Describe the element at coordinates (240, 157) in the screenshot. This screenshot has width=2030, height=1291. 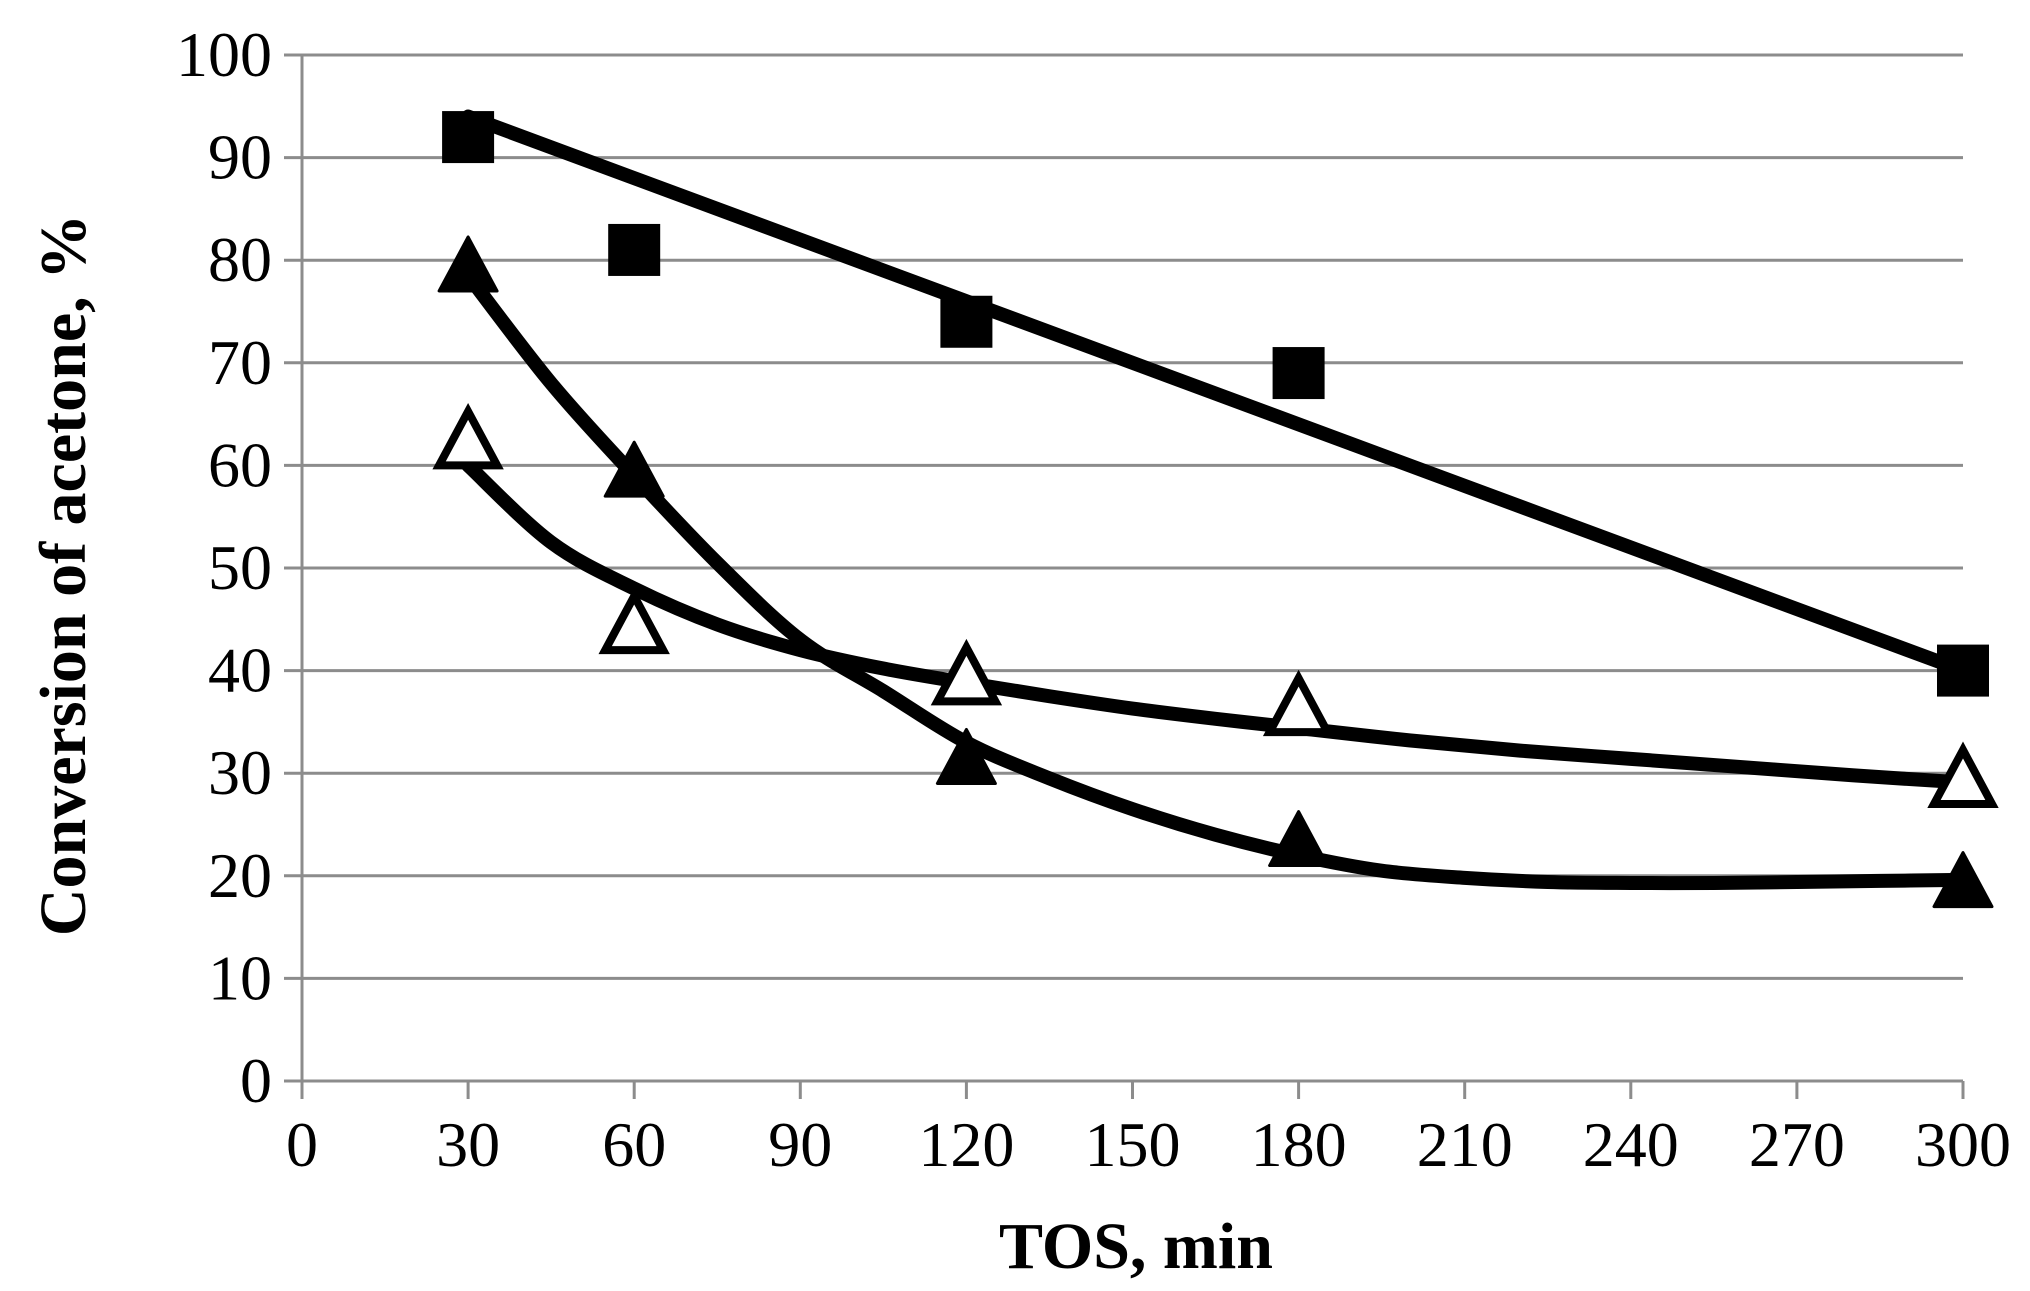
I see `y-tick-label-90: 90` at that location.